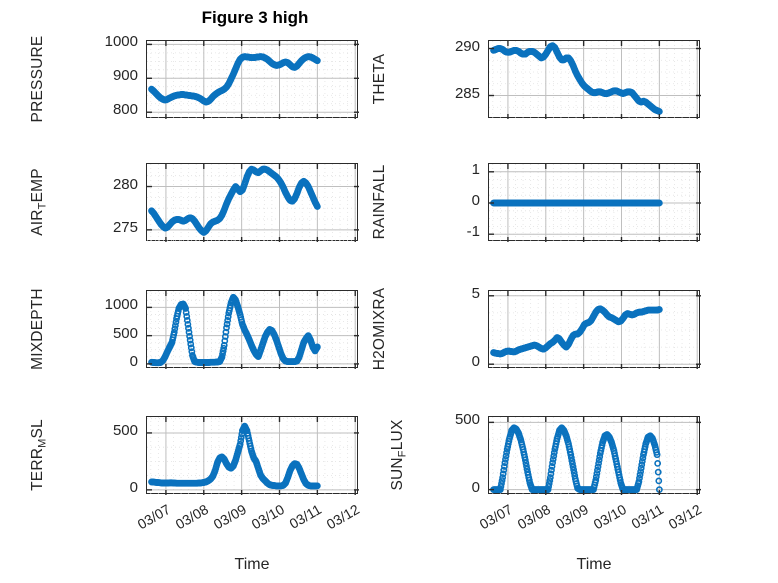  I want to click on y-tick-label: 1, so click(475, 169).